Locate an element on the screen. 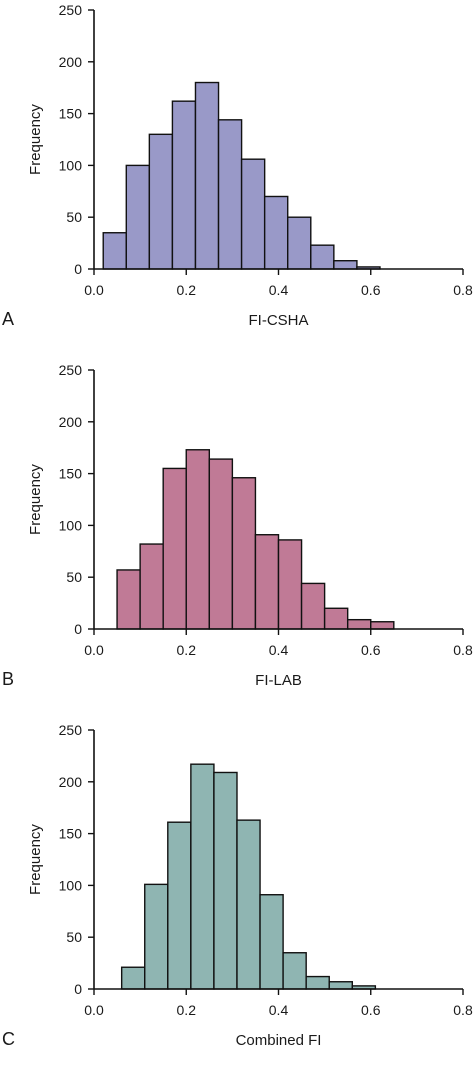 Image resolution: width=476 pixels, height=1069 pixels. panel-letter: C is located at coordinates (8, 1039).